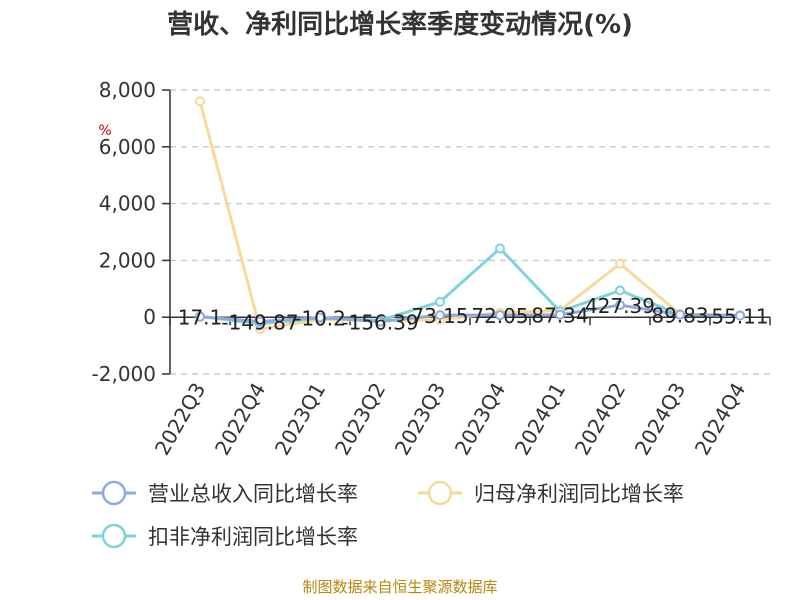  I want to click on data-label: -156.39, so click(379, 323).